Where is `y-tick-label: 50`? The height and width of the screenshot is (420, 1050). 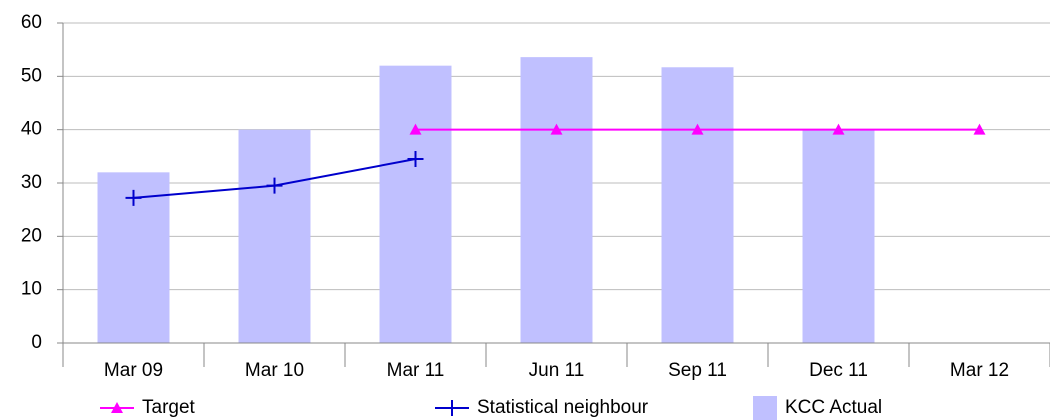 y-tick-label: 50 is located at coordinates (31, 75).